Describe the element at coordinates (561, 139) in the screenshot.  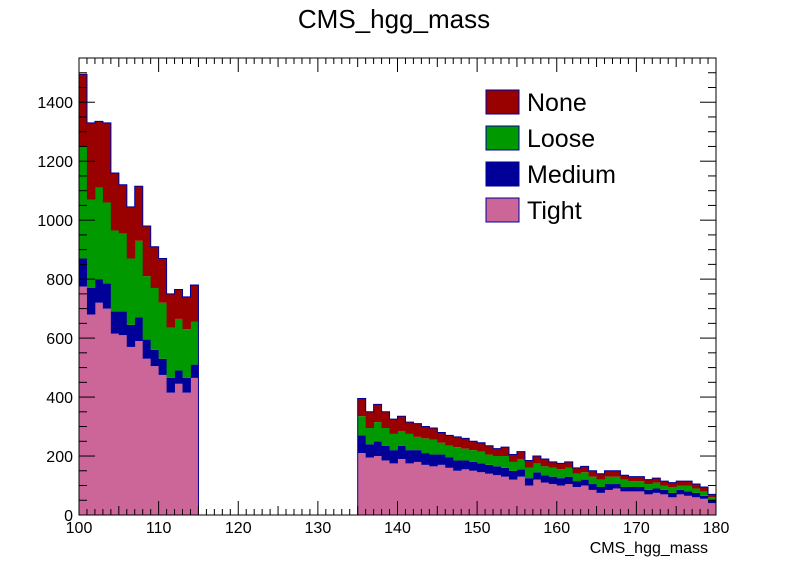
I see `legend-label-loose: Loose` at that location.